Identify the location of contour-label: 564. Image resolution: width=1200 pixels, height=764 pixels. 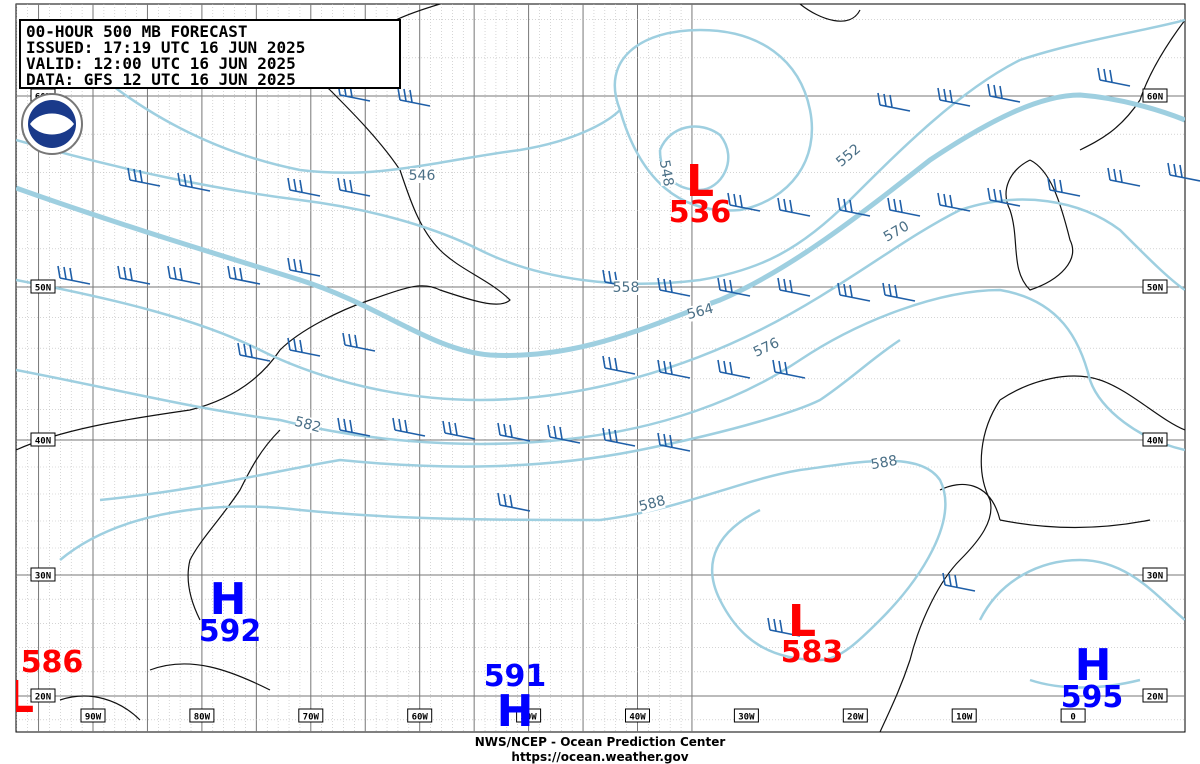
(700, 312).